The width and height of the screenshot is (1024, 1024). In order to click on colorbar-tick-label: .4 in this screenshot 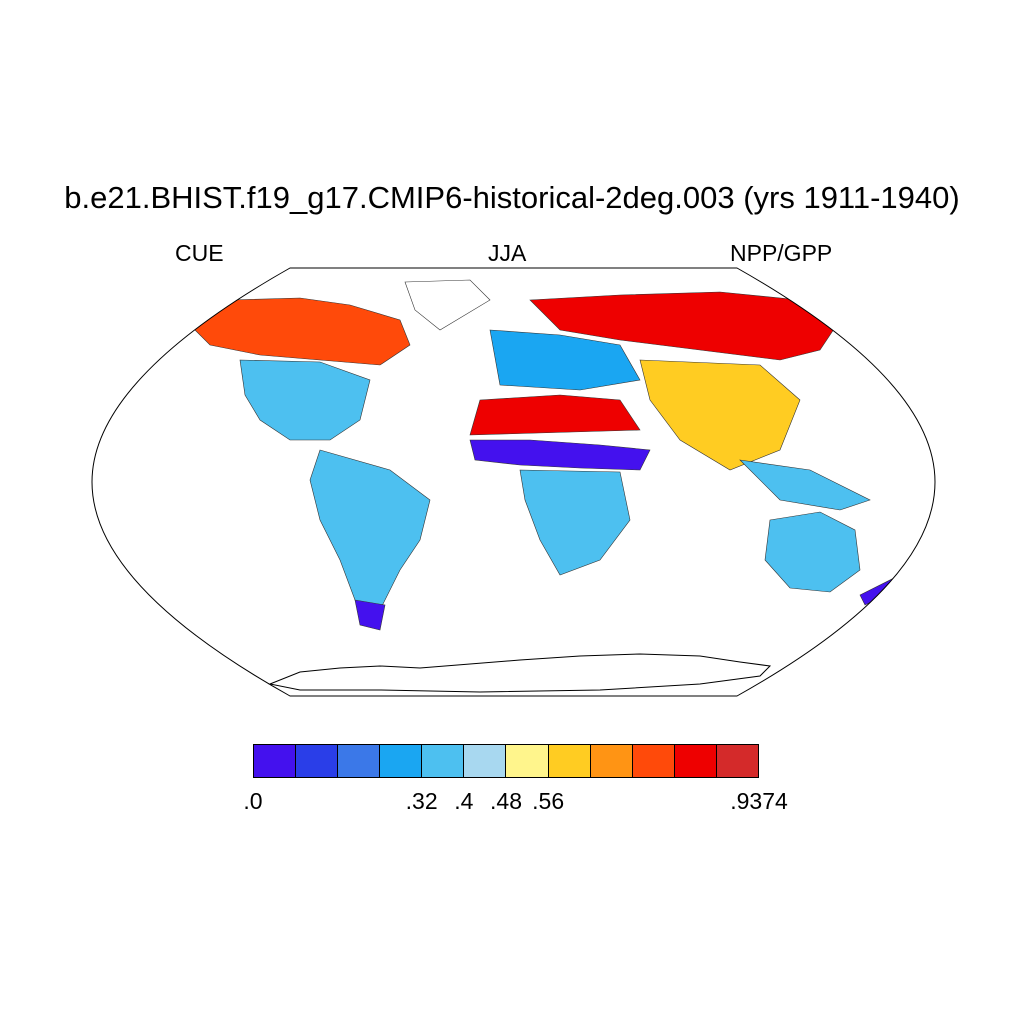, I will do `click(464, 801)`.